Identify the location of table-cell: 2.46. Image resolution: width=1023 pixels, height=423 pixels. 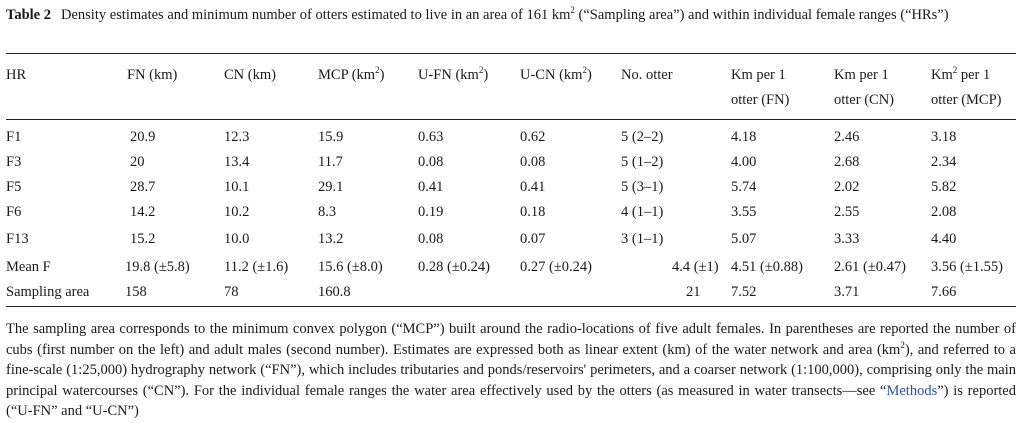
(847, 137).